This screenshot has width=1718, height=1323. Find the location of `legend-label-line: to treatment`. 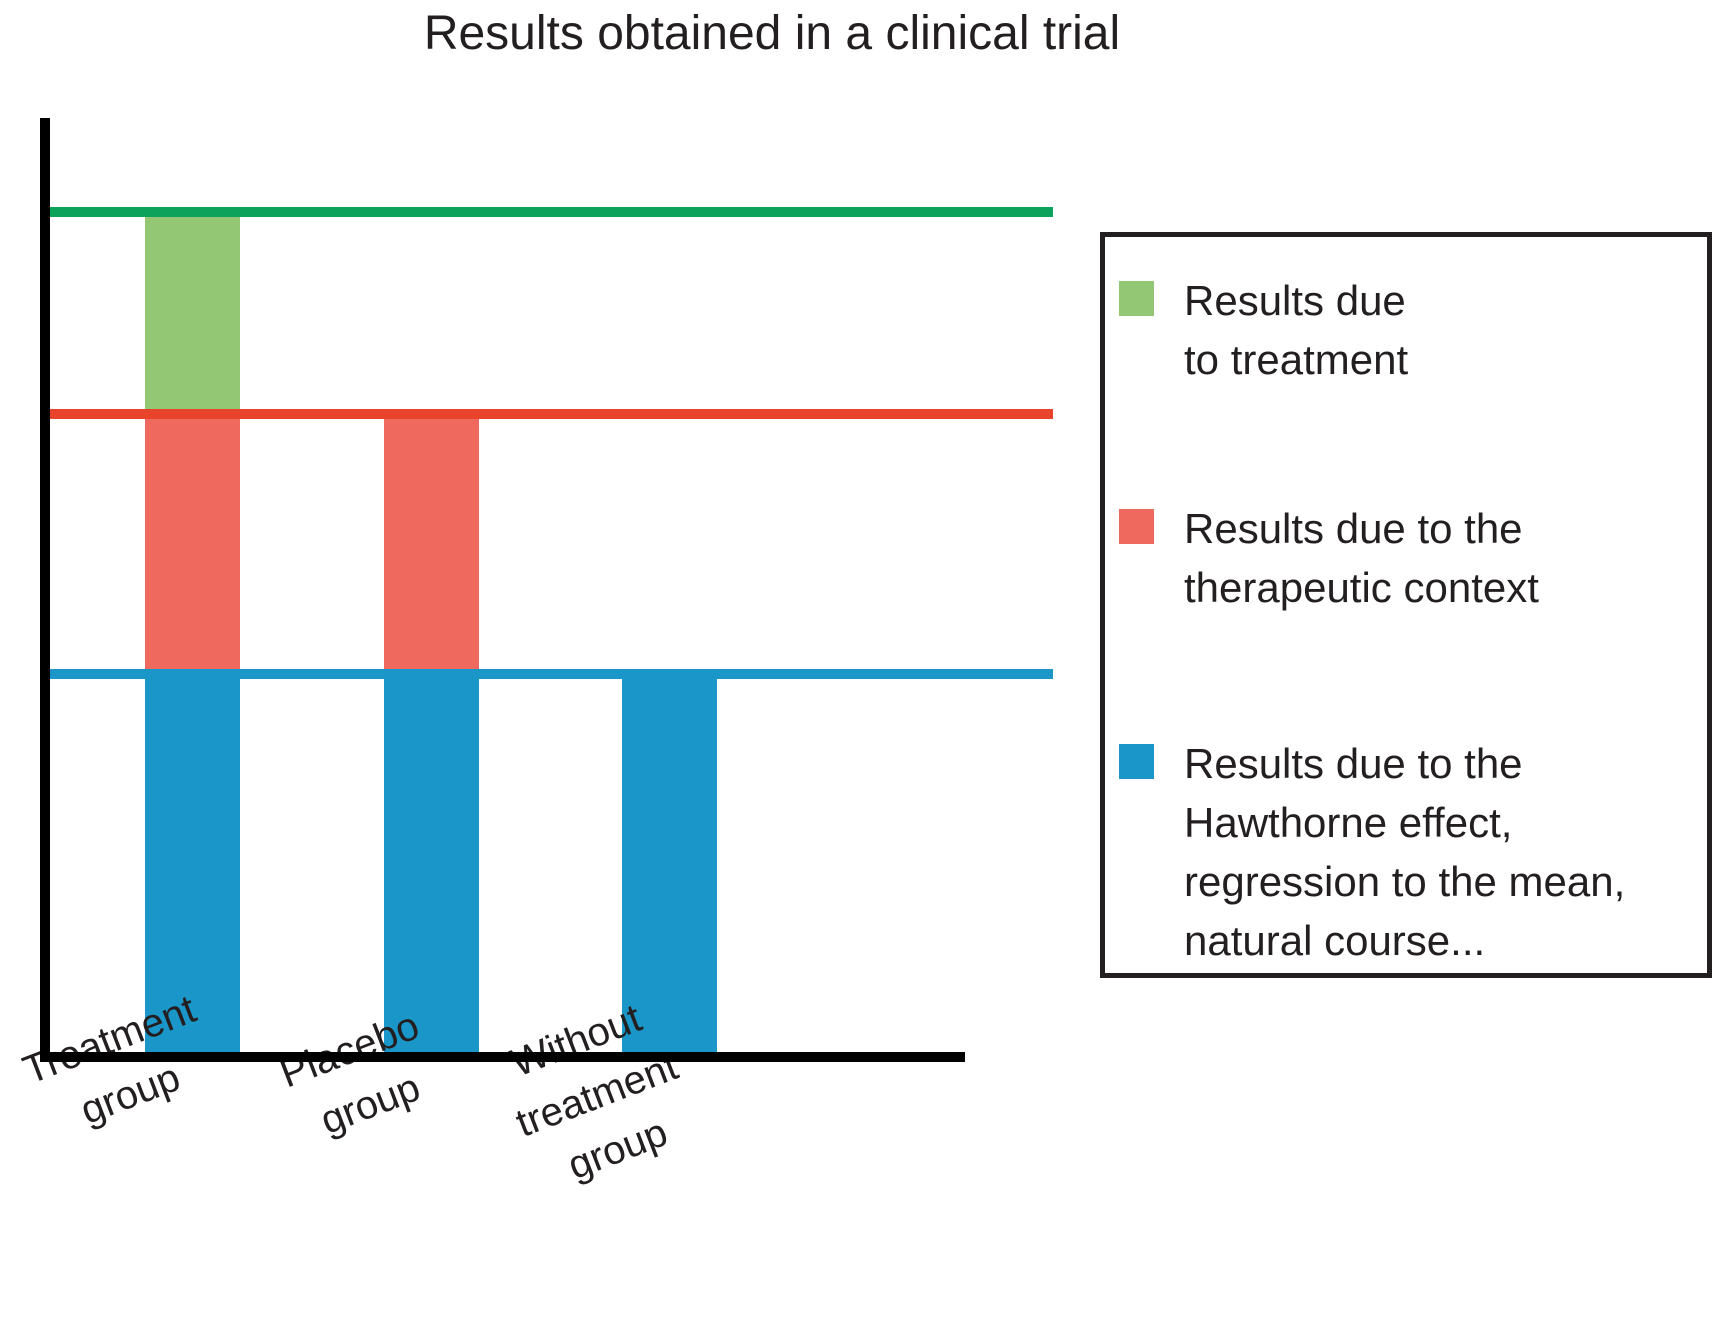

legend-label-line: to treatment is located at coordinates (1296, 359).